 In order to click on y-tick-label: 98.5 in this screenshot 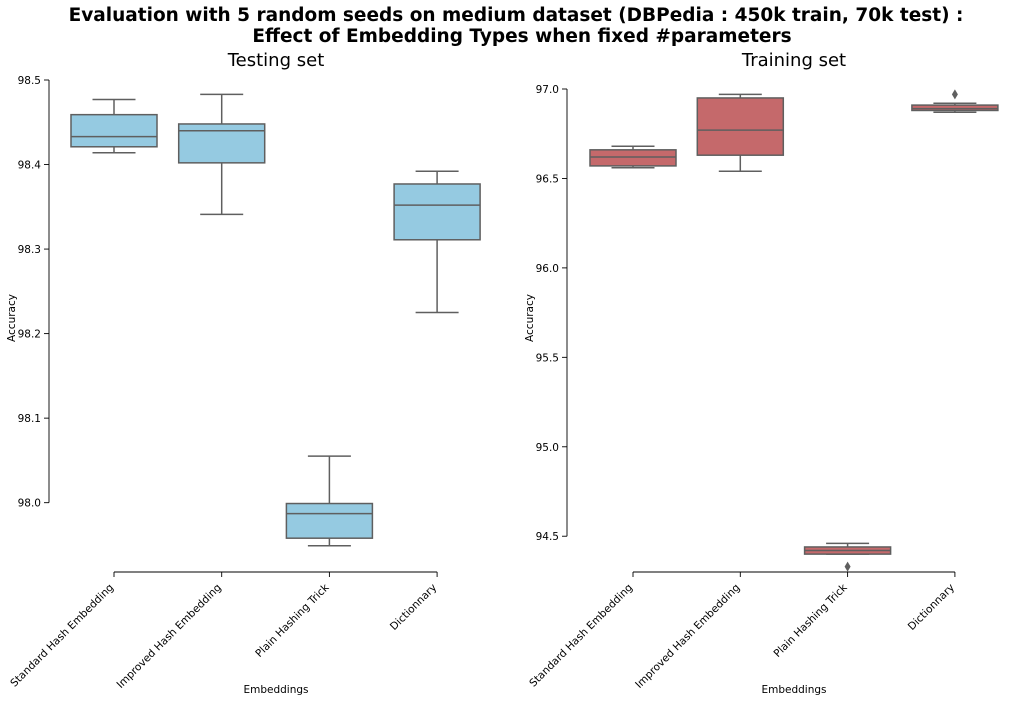, I will do `click(29, 81)`.